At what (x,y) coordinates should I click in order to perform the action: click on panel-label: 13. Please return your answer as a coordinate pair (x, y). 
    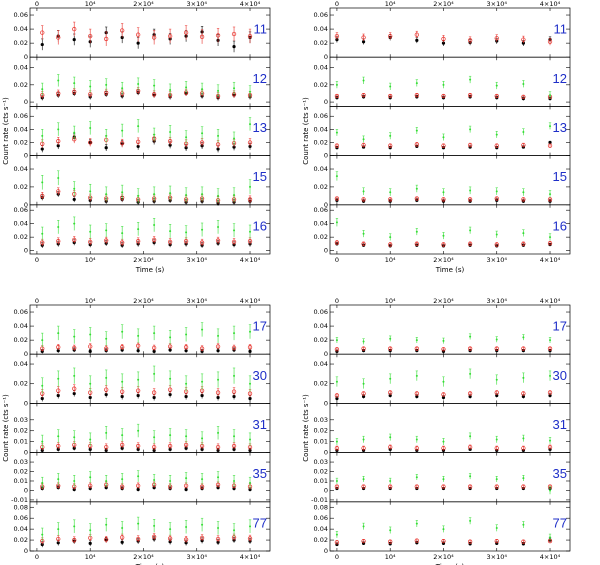
    Looking at the image, I should click on (560, 127).